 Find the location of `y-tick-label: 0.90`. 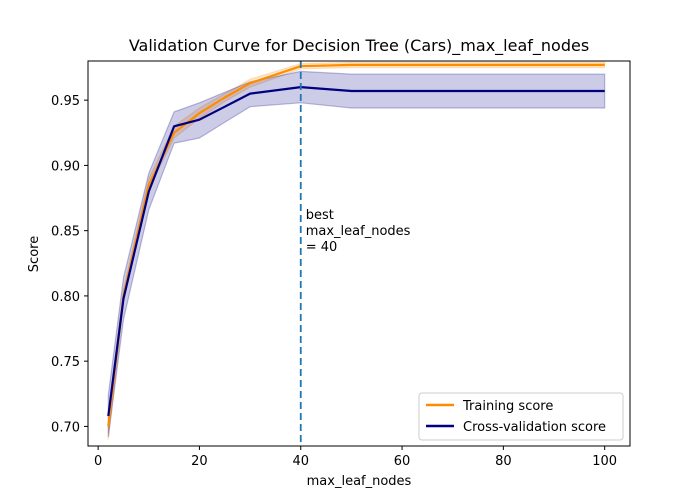

y-tick-label: 0.90 is located at coordinates (65, 166).